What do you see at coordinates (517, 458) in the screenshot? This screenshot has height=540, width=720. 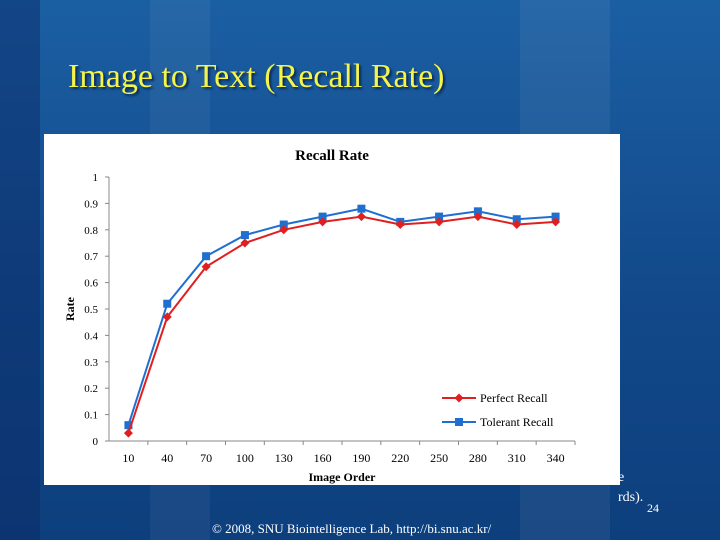 I see `x-tick-label: 310` at bounding box center [517, 458].